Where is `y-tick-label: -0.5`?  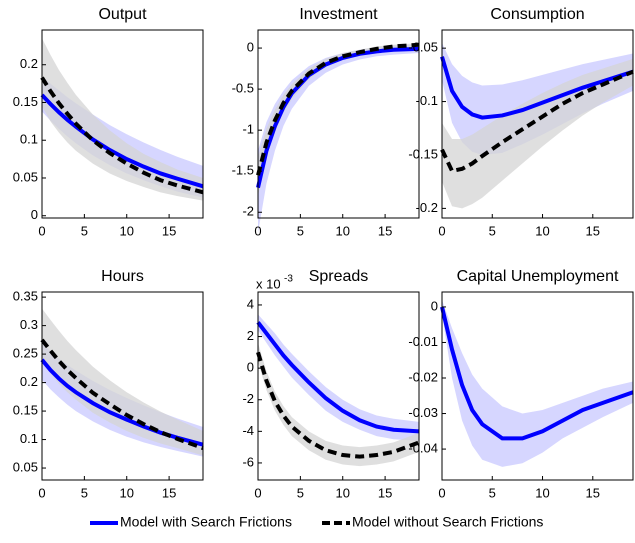
y-tick-label: -0.5 is located at coordinates (243, 88).